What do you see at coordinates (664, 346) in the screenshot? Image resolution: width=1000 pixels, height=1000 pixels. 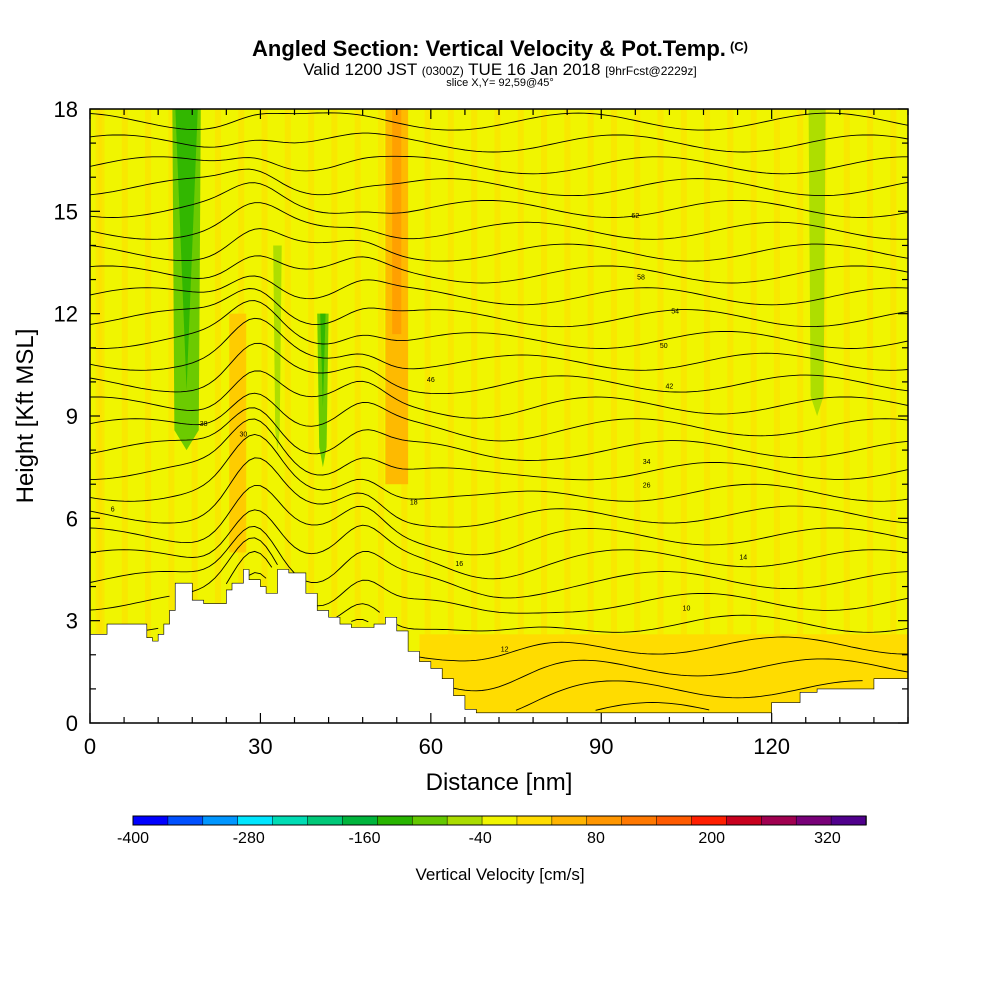 I see `contour-label: 50` at bounding box center [664, 346].